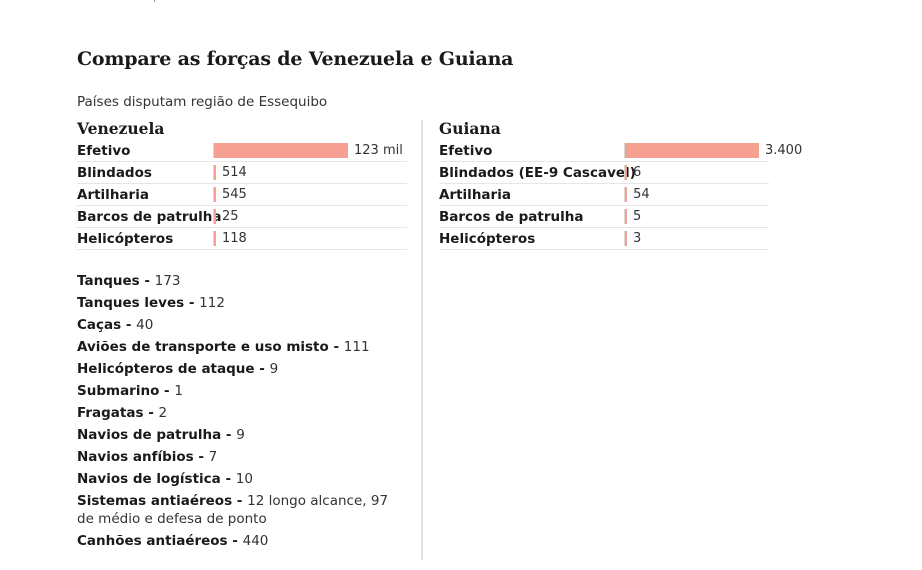 This screenshot has width=922, height=570. What do you see at coordinates (604, 217) in the screenshot?
I see `bar-row: Barcos de patrulha 5` at bounding box center [604, 217].